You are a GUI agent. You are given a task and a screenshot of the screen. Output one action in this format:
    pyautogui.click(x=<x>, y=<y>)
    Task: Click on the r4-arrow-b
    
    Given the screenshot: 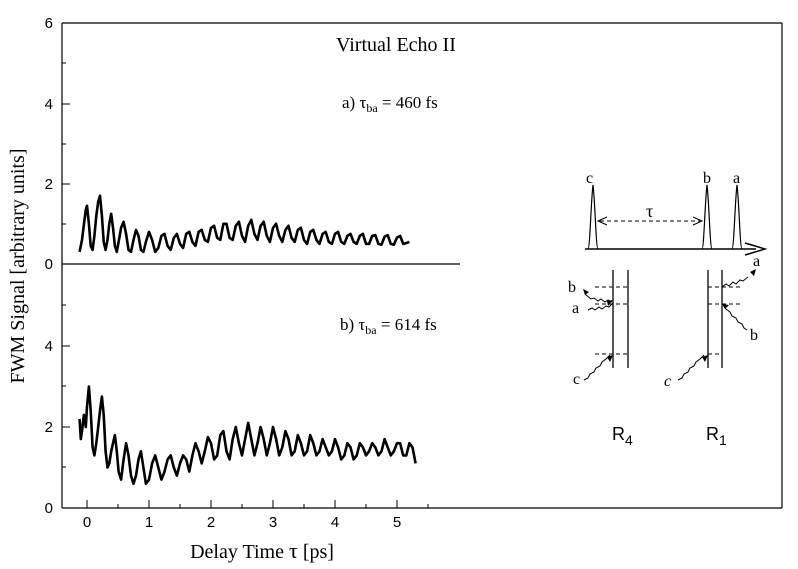 What is the action you would take?
    pyautogui.click(x=586, y=292)
    